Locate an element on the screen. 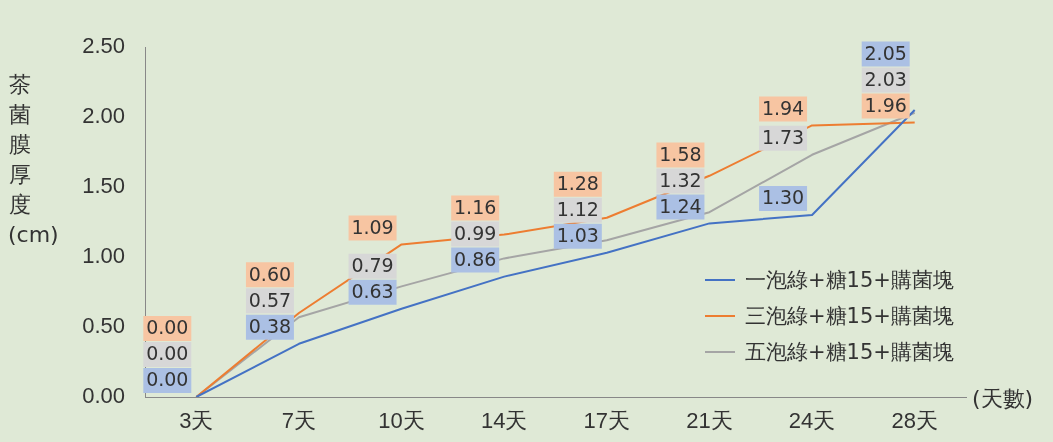 The image size is (1053, 442). data-label: 2.03 is located at coordinates (885, 79).